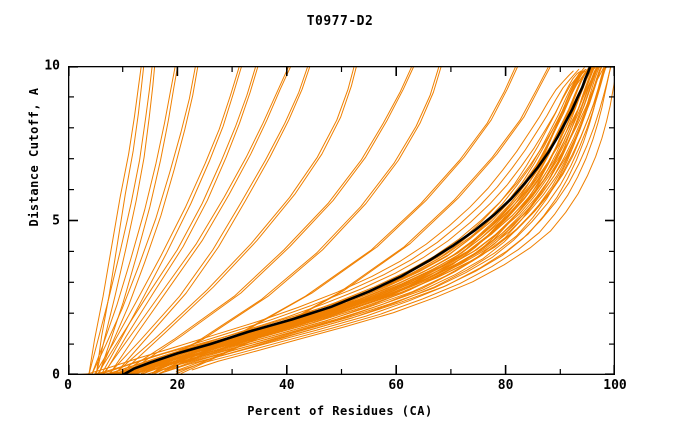 This screenshot has height=440, width=680. Describe the element at coordinates (177, 385) in the screenshot. I see `x-tick-label: 20` at that location.